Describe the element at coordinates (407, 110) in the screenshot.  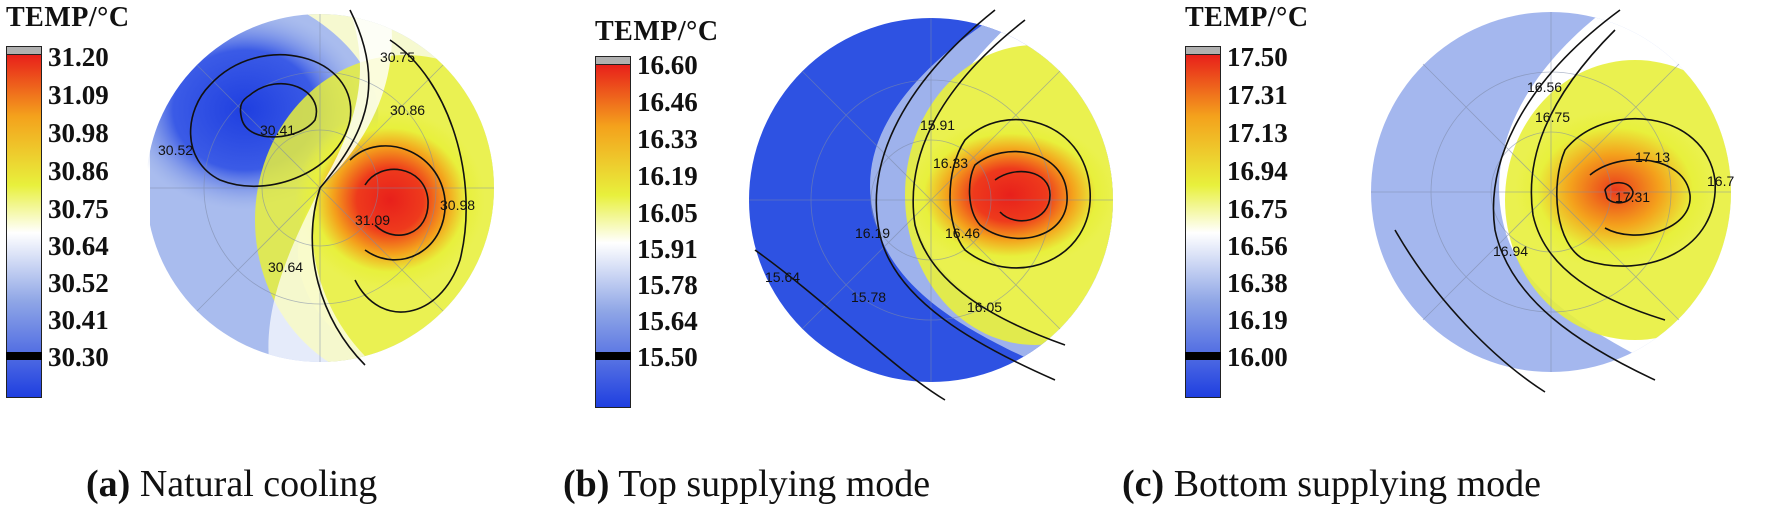
I see `contour-label: 30.86` at that location.